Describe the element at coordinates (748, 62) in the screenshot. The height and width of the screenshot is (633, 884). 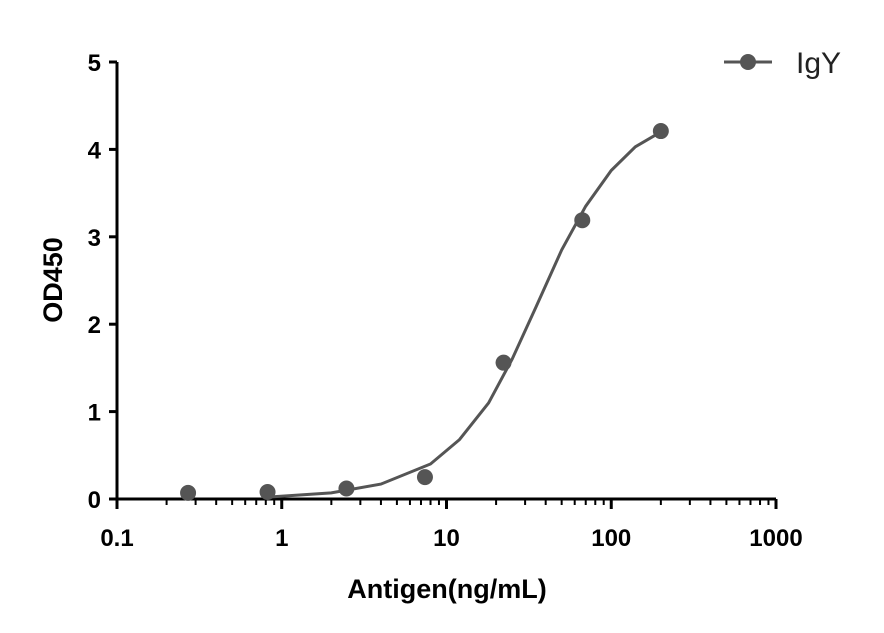
I see `legend-marker` at that location.